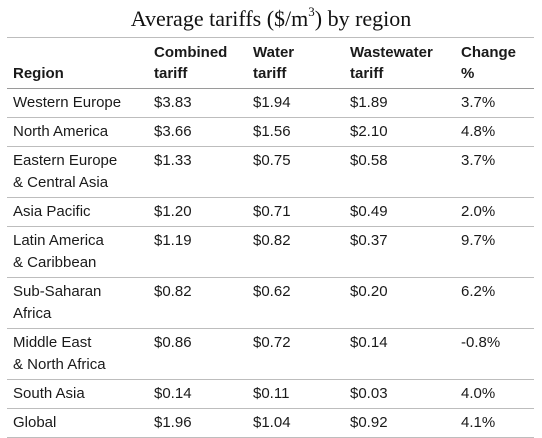  What do you see at coordinates (494, 394) in the screenshot?
I see `change-cell: 4.0%` at bounding box center [494, 394].